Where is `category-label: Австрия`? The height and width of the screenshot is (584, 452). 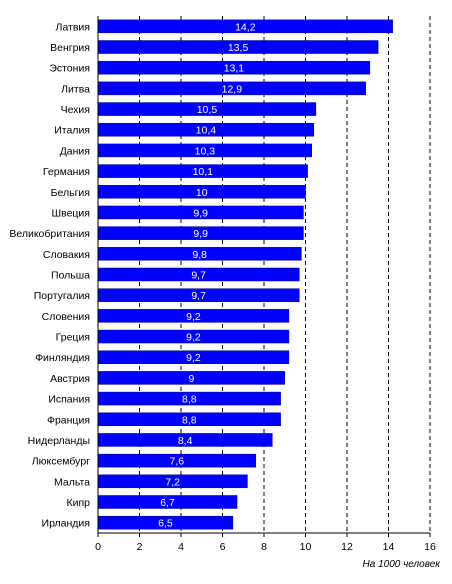
category-label: Австрия is located at coordinates (70, 379).